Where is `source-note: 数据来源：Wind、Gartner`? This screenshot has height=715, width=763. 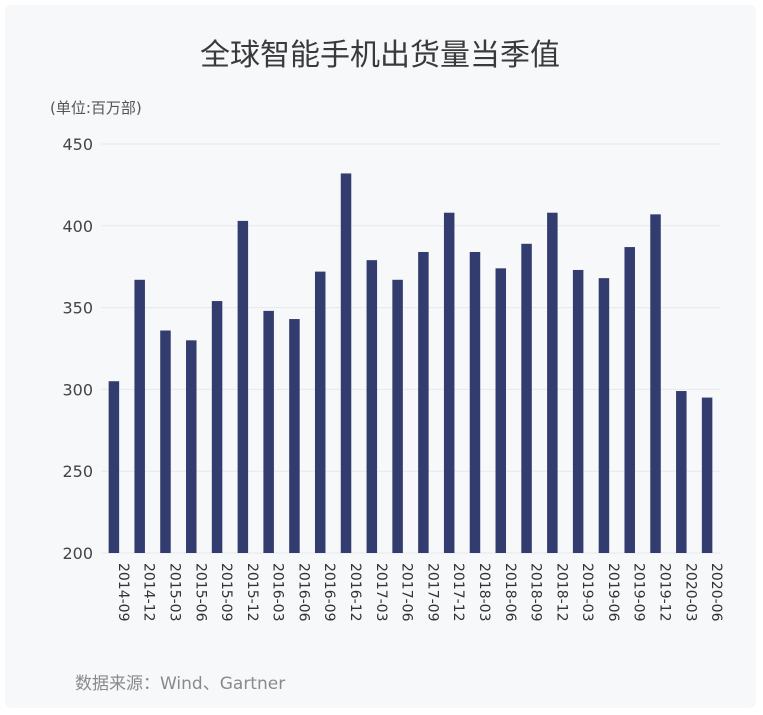 source-note: 数据来源：Wind、Gartner is located at coordinates (180, 684).